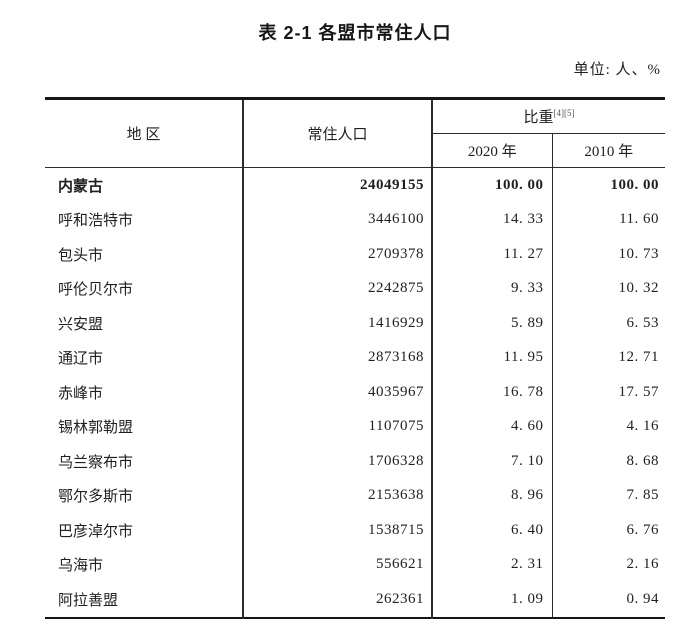 The height and width of the screenshot is (625, 700). Describe the element at coordinates (492, 426) in the screenshot. I see `share-2020-cell: 4. 60` at that location.